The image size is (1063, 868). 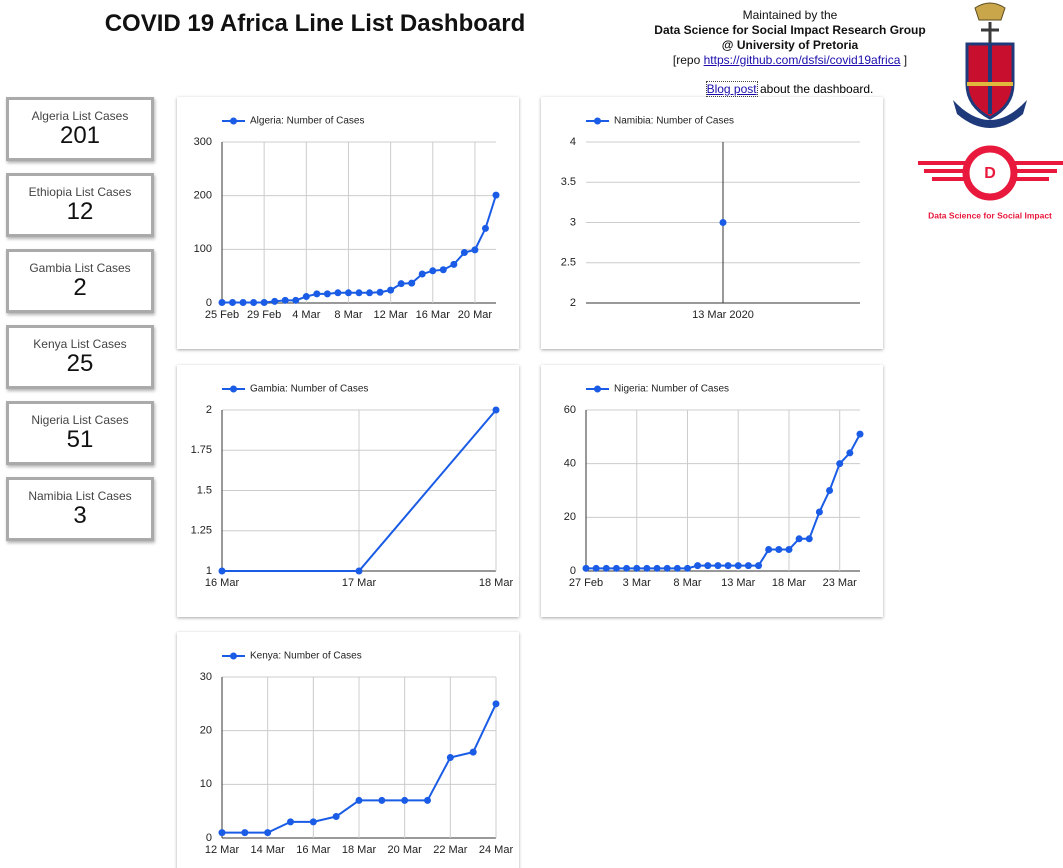 What do you see at coordinates (201, 531) in the screenshot?
I see `y-tick-label: 1.25` at bounding box center [201, 531].